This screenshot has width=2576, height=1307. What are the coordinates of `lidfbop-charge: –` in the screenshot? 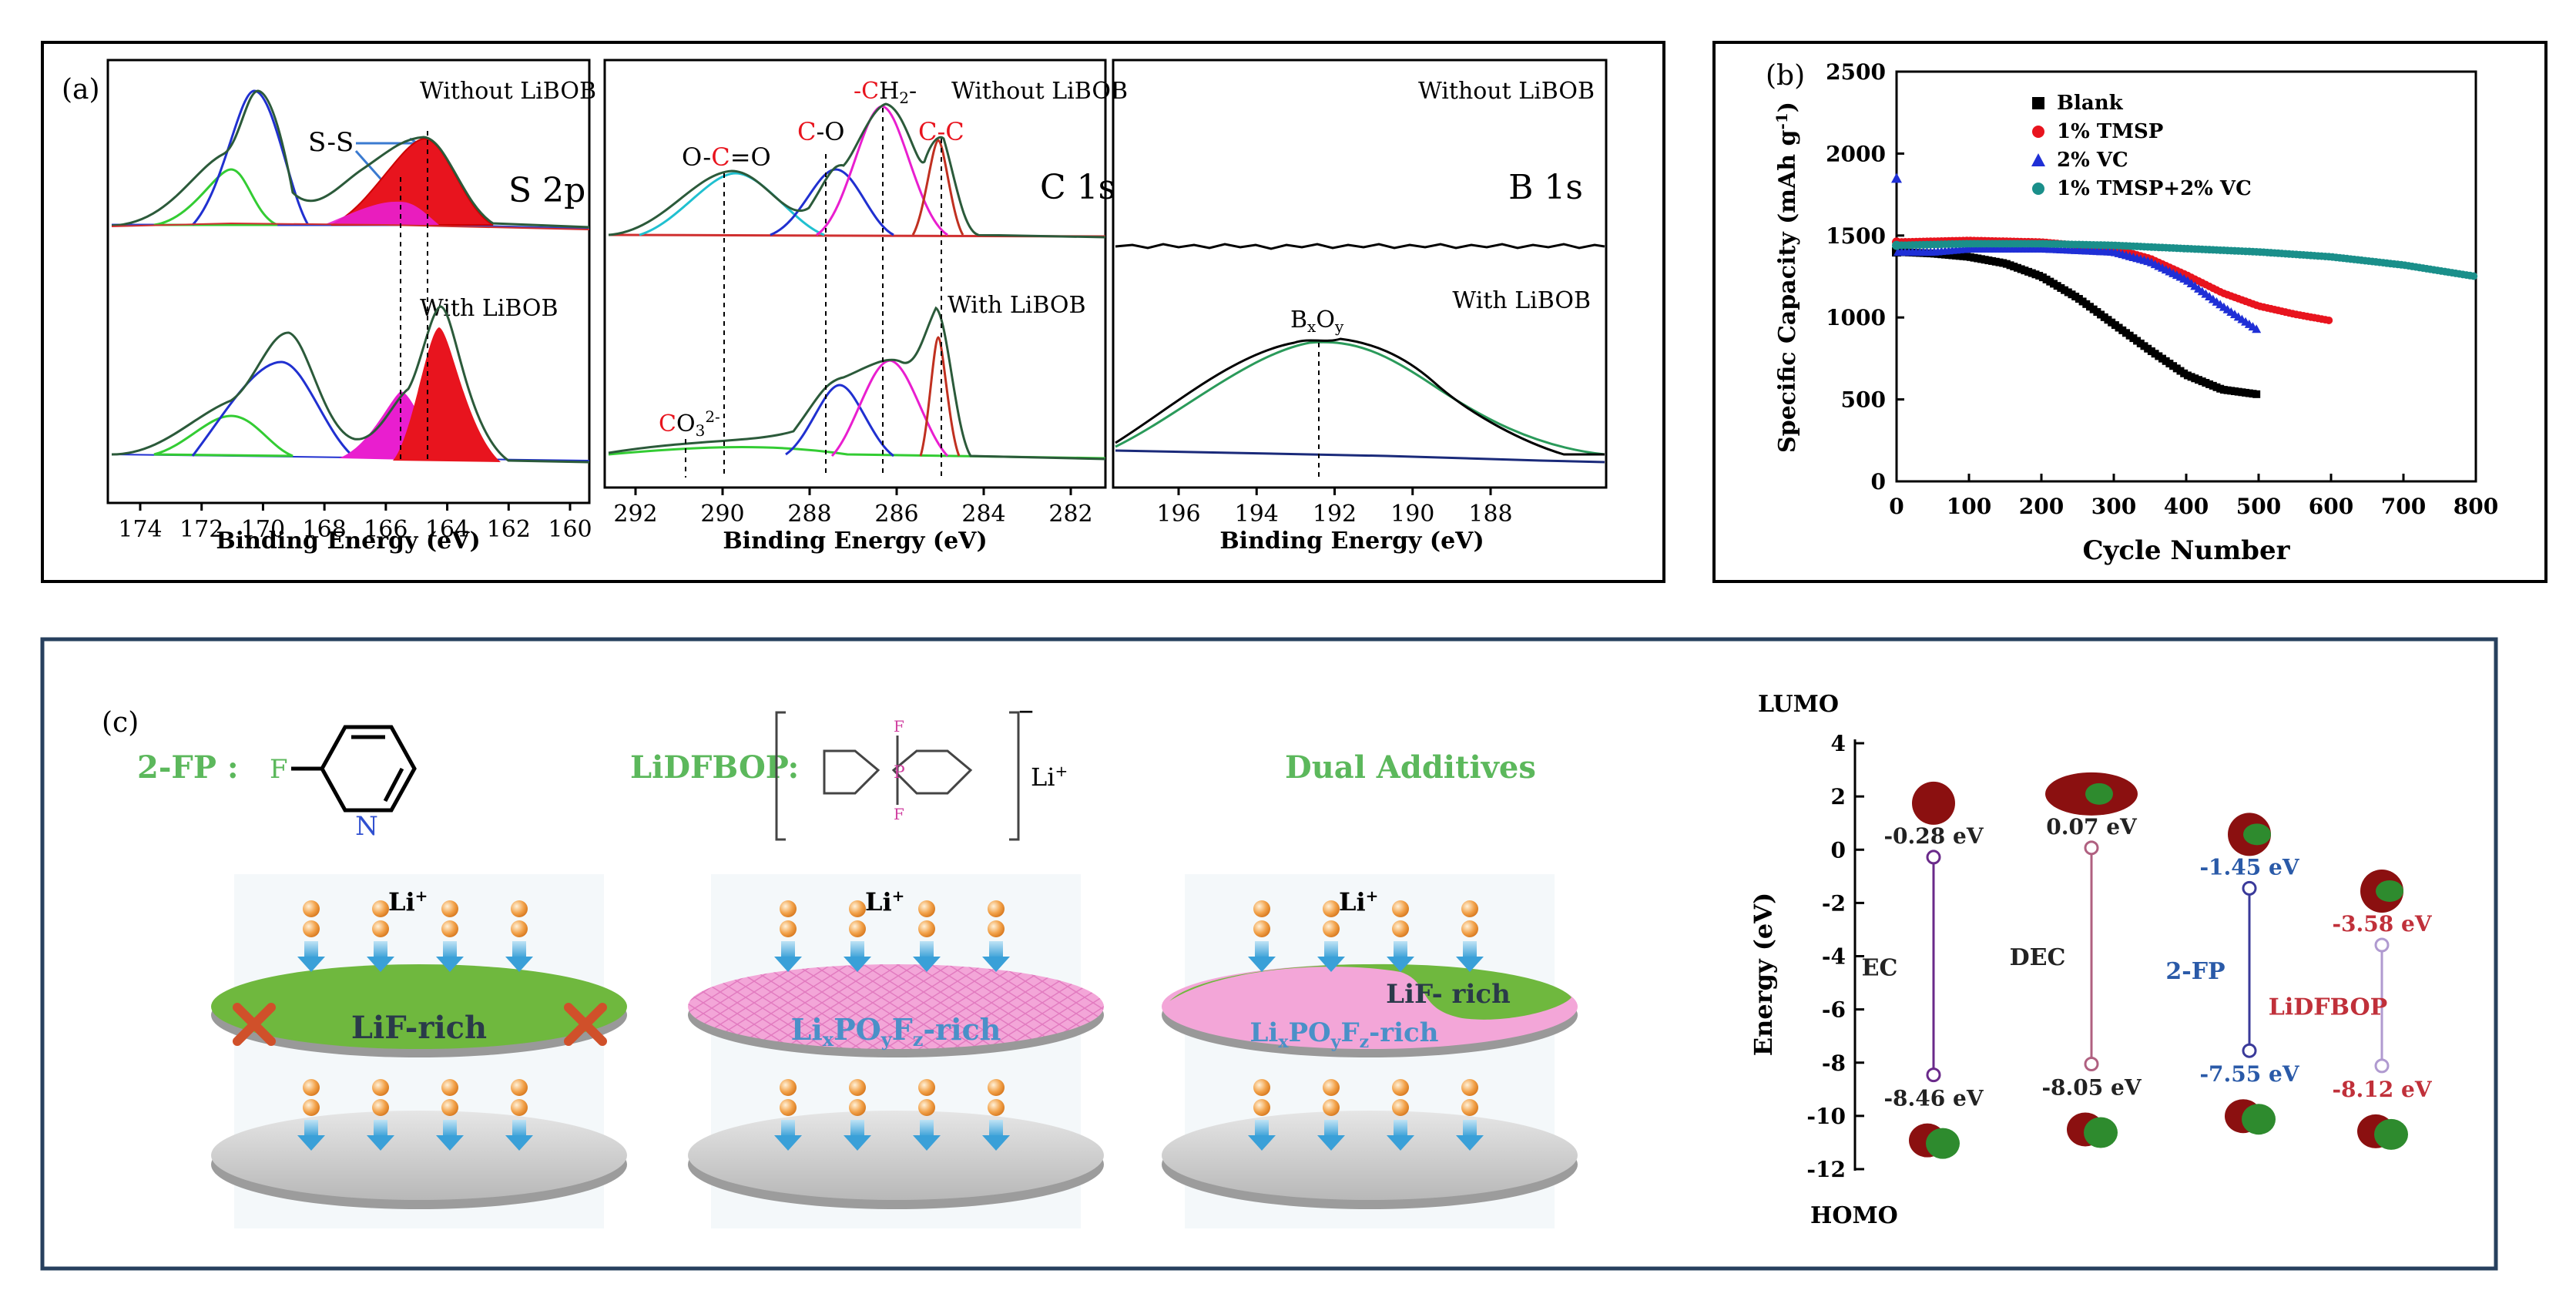 It's located at (1026, 710).